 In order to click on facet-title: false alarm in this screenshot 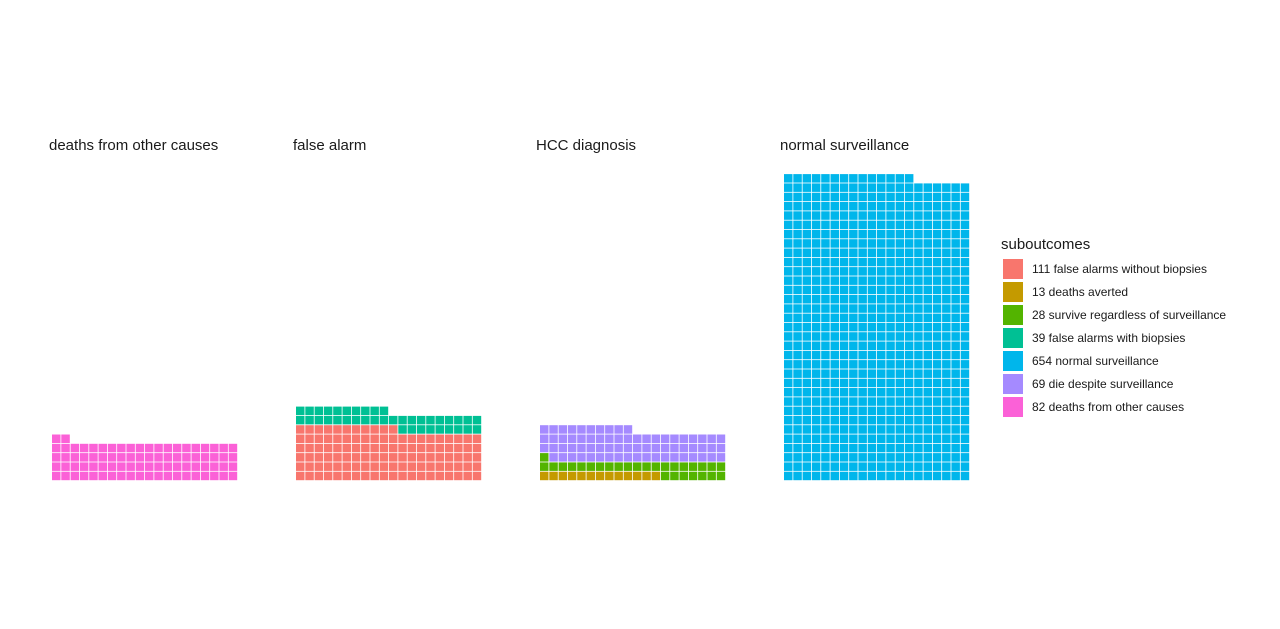, I will do `click(329, 145)`.